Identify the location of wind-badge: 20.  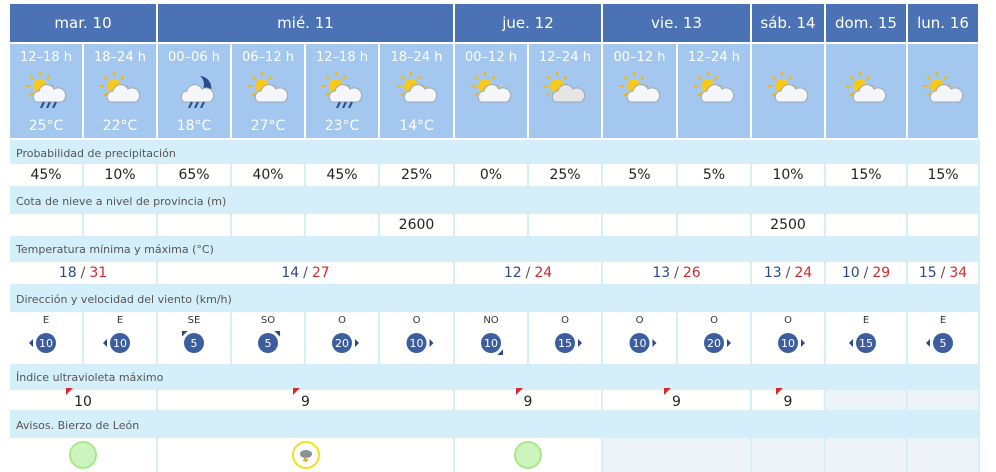
(345, 343).